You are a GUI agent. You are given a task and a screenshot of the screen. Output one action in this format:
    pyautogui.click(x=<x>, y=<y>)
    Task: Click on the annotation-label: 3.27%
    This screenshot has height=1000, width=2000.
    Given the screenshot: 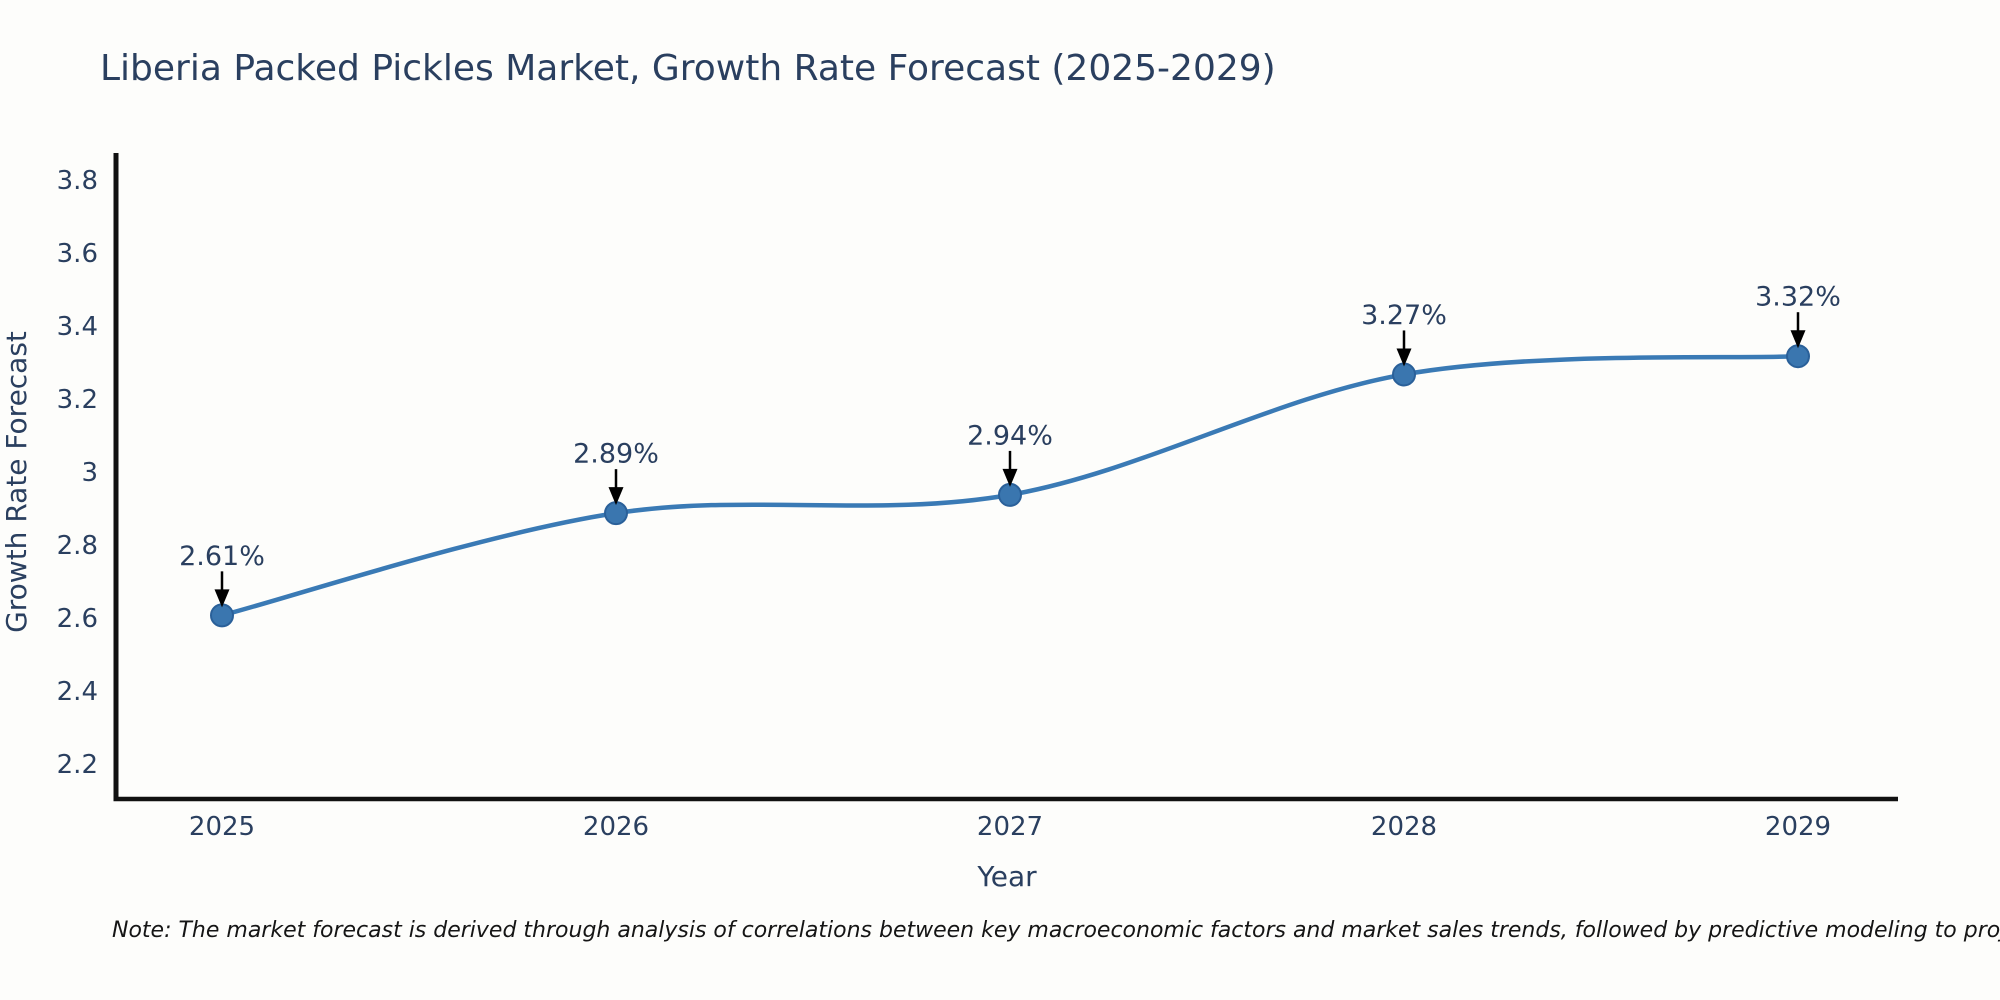 What is the action you would take?
    pyautogui.click(x=1404, y=315)
    